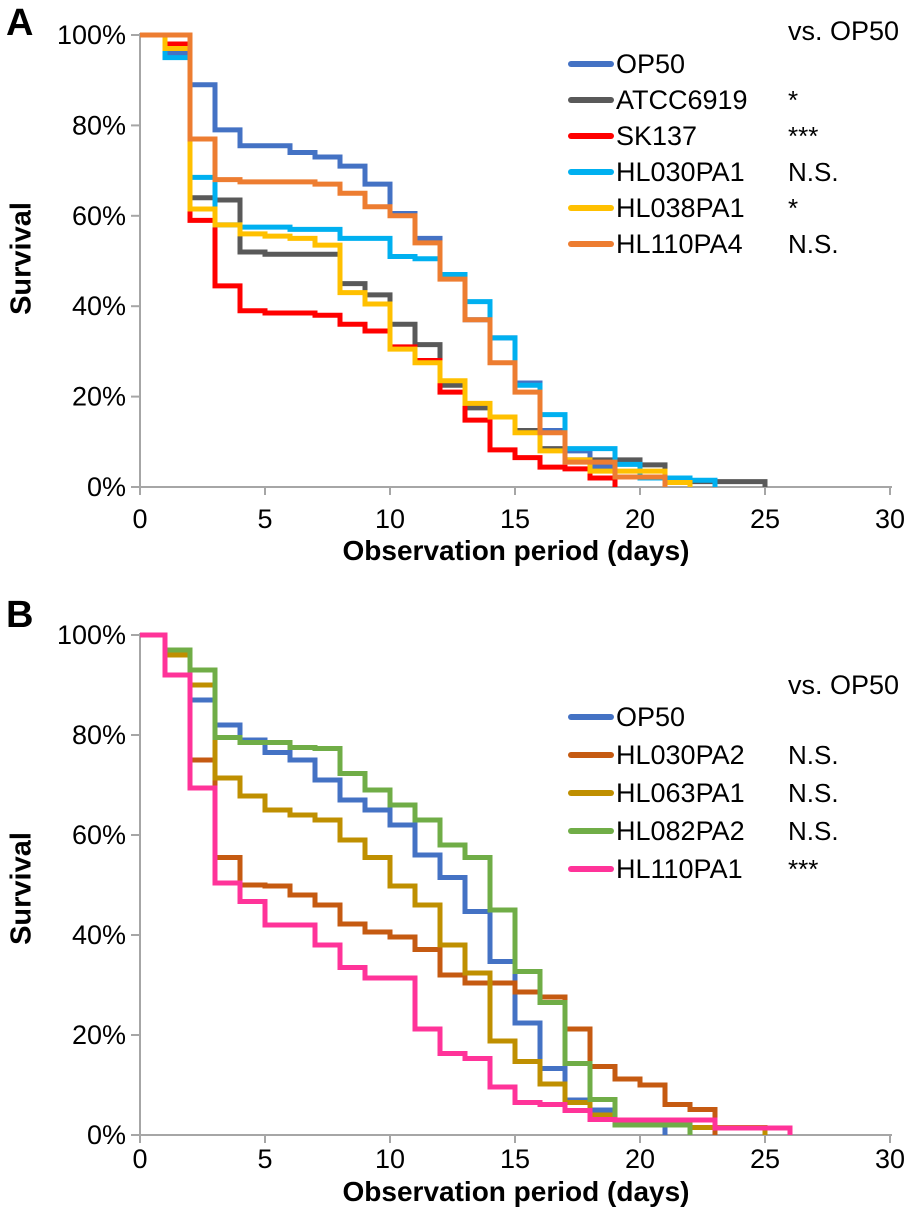 This screenshot has height=1218, width=912. What do you see at coordinates (640, 1159) in the screenshot?
I see `x-tick-label-B-20: 20` at bounding box center [640, 1159].